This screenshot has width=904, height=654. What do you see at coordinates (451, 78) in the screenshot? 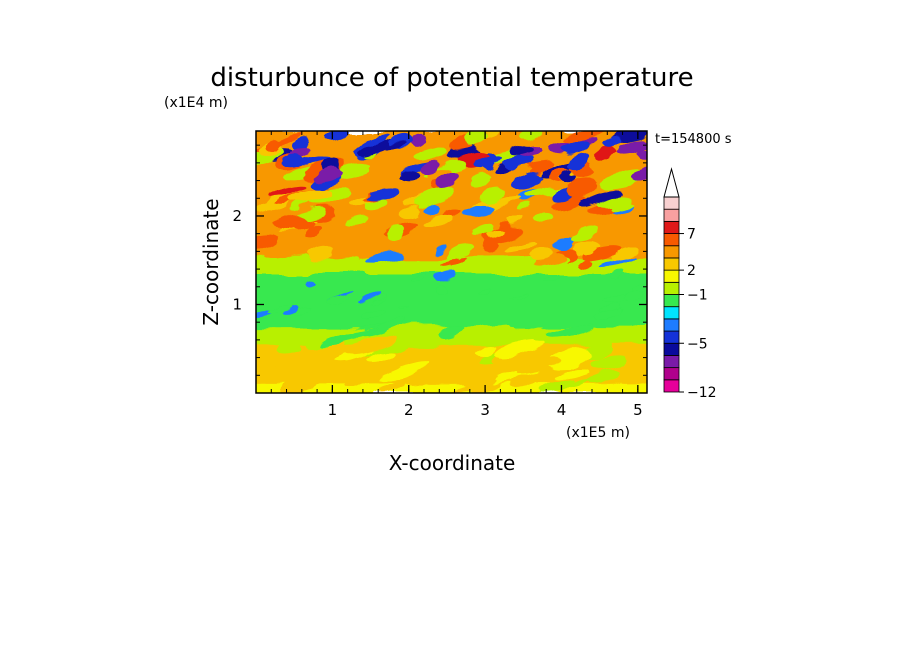
I see `chart-title: disturbunce of potential temperature` at bounding box center [451, 78].